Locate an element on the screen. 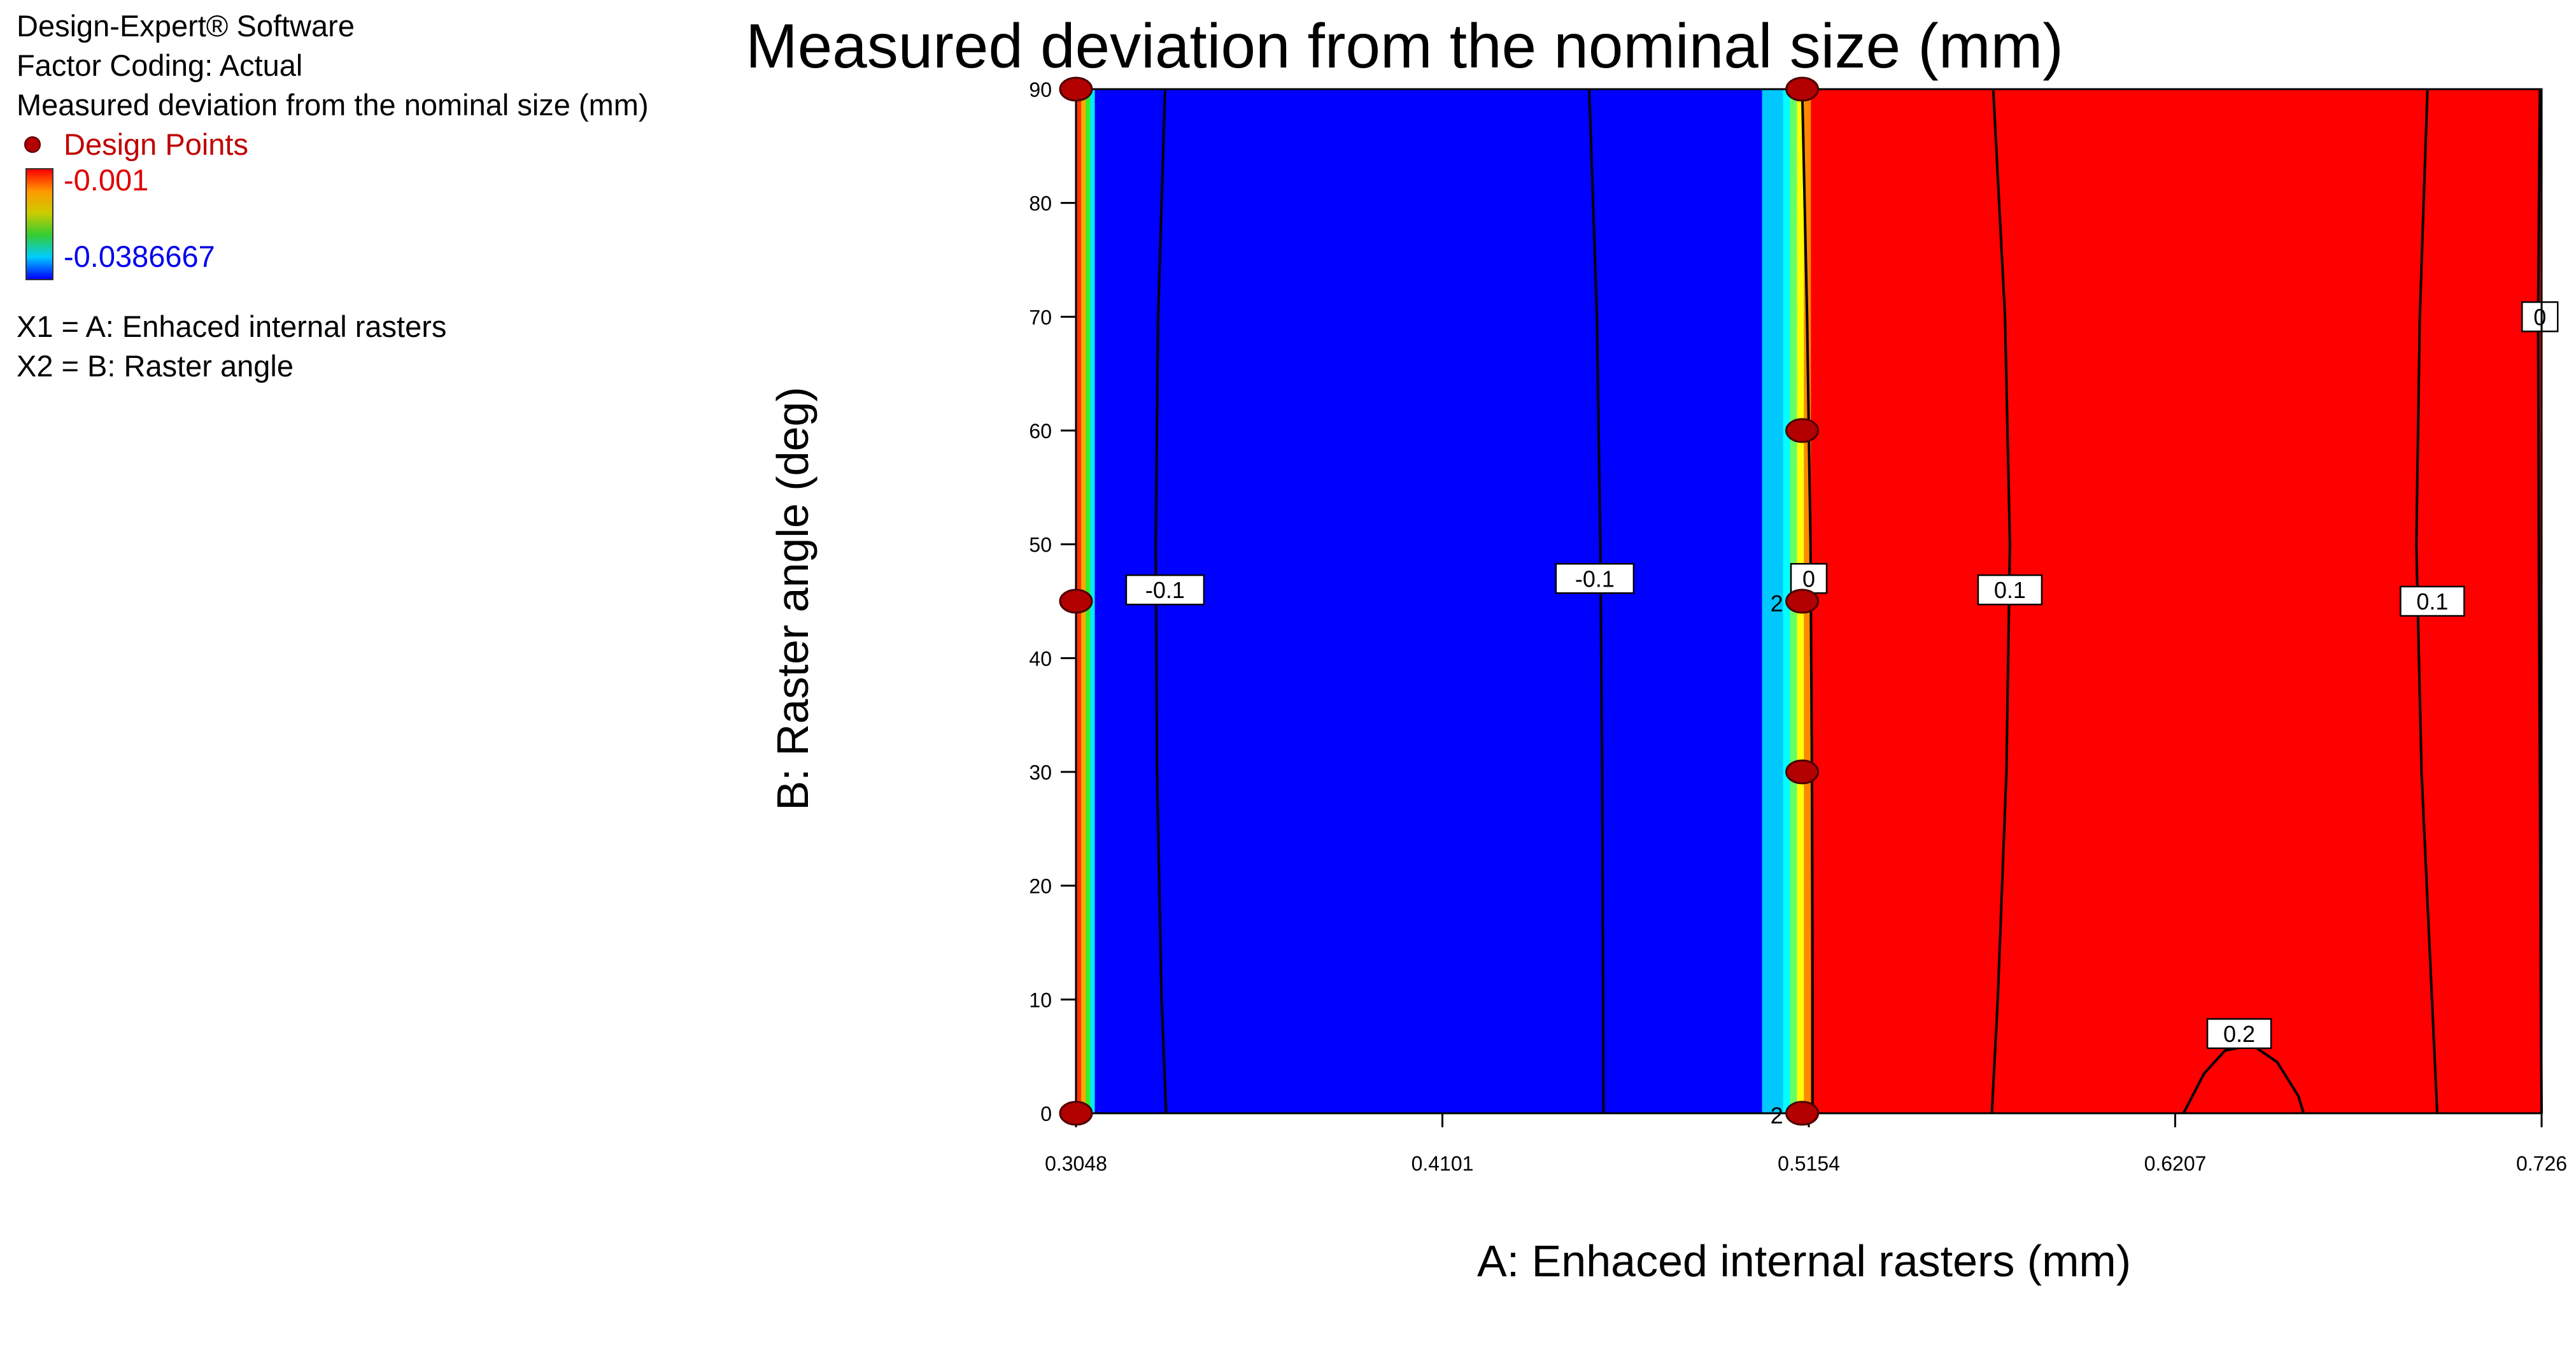  color-scale-low: -0.0386667 is located at coordinates (139, 256).